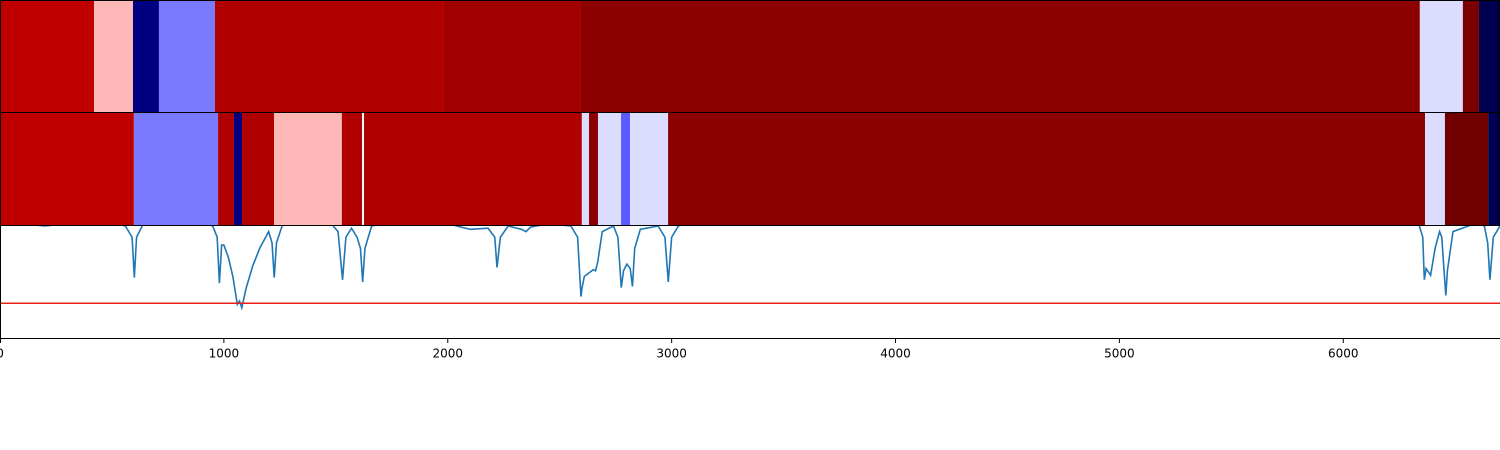  What do you see at coordinates (447, 354) in the screenshot?
I see `x-tick-label: 2000` at bounding box center [447, 354].